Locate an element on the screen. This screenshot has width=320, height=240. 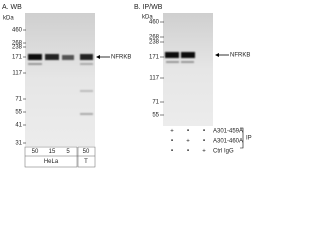
lane-label: 5 is located at coordinates (68, 152).